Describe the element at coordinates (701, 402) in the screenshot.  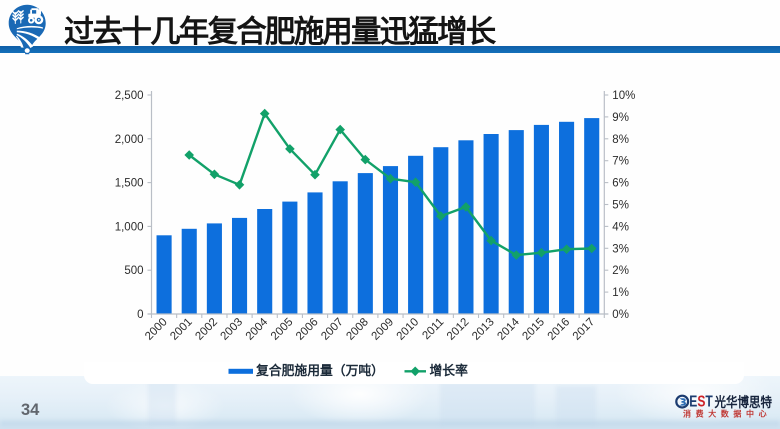
I see `svg-text: EST` at that location.